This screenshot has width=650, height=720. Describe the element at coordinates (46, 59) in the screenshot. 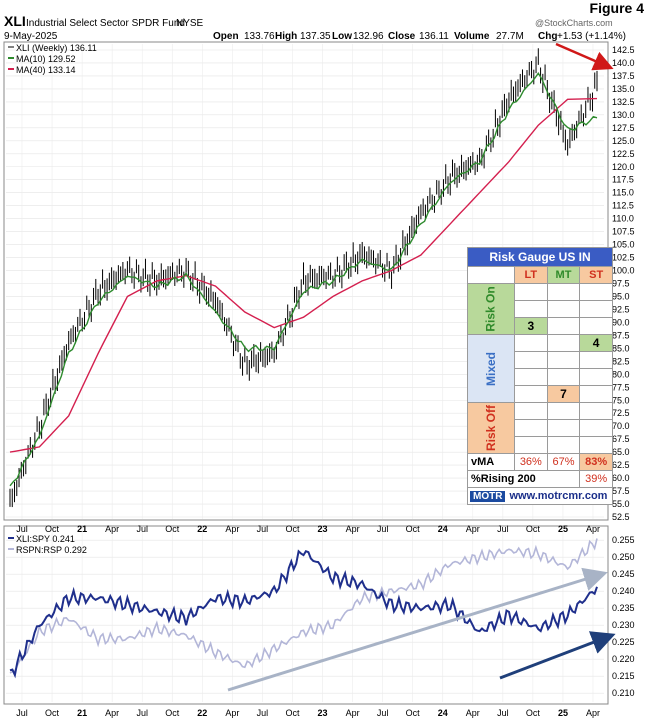

I see `legend-ma10: MA(10) 129.52` at that location.